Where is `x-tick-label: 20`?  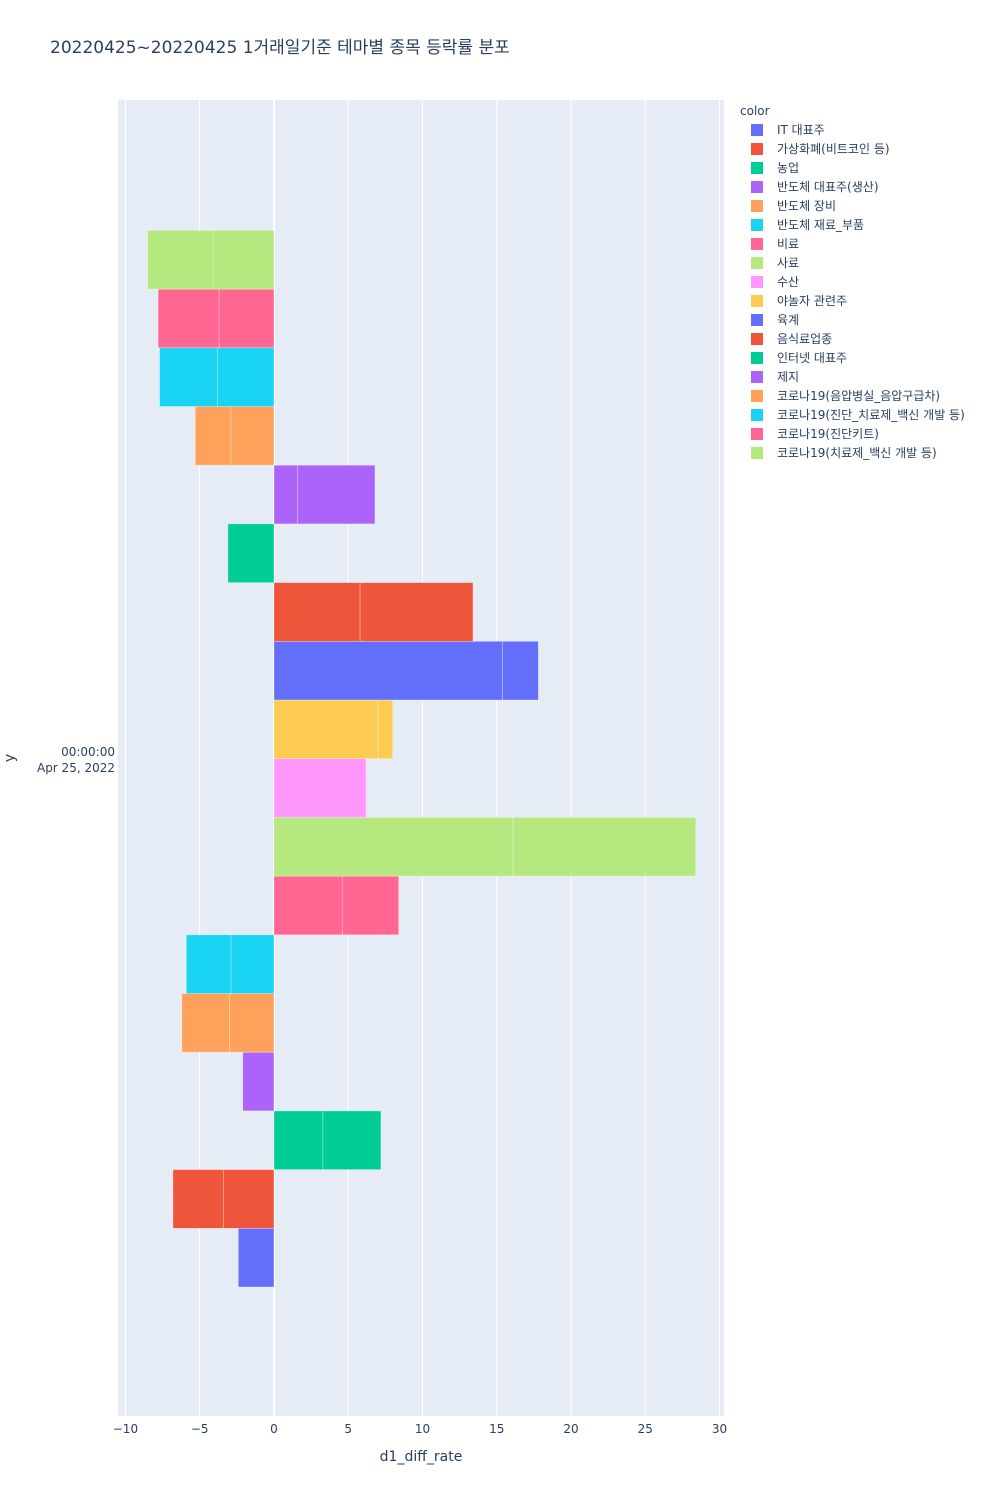
x-tick-label: 20 is located at coordinates (570, 1429).